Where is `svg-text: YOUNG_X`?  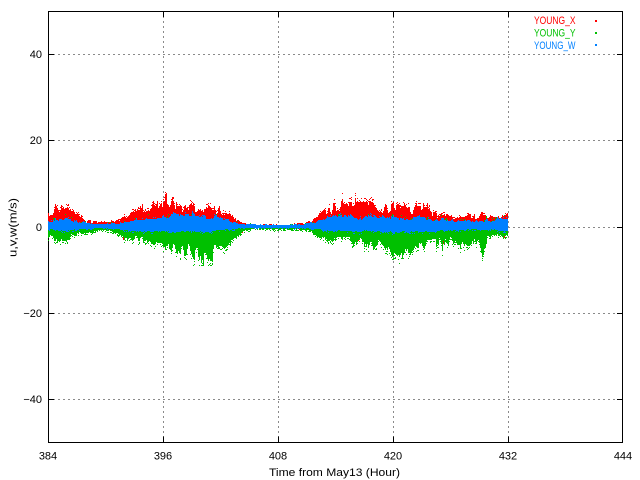
svg-text: YOUNG_X is located at coordinates (555, 21).